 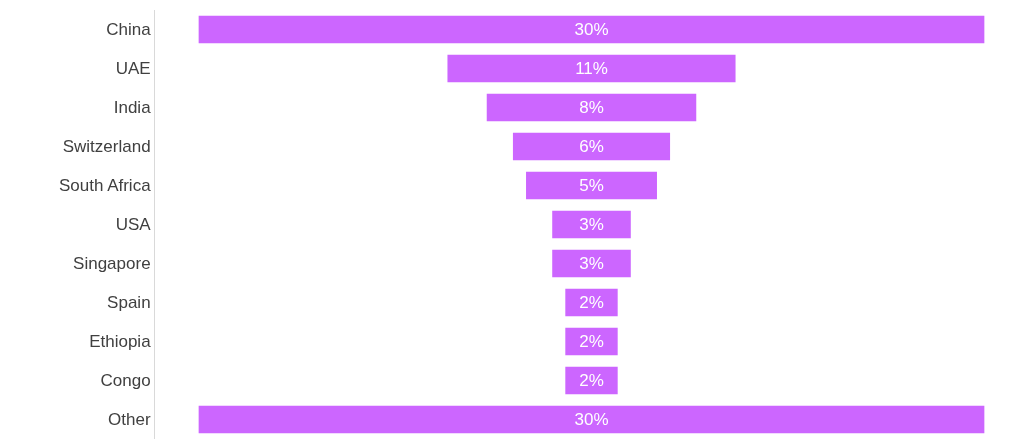 I want to click on category-label: China, so click(x=129, y=30).